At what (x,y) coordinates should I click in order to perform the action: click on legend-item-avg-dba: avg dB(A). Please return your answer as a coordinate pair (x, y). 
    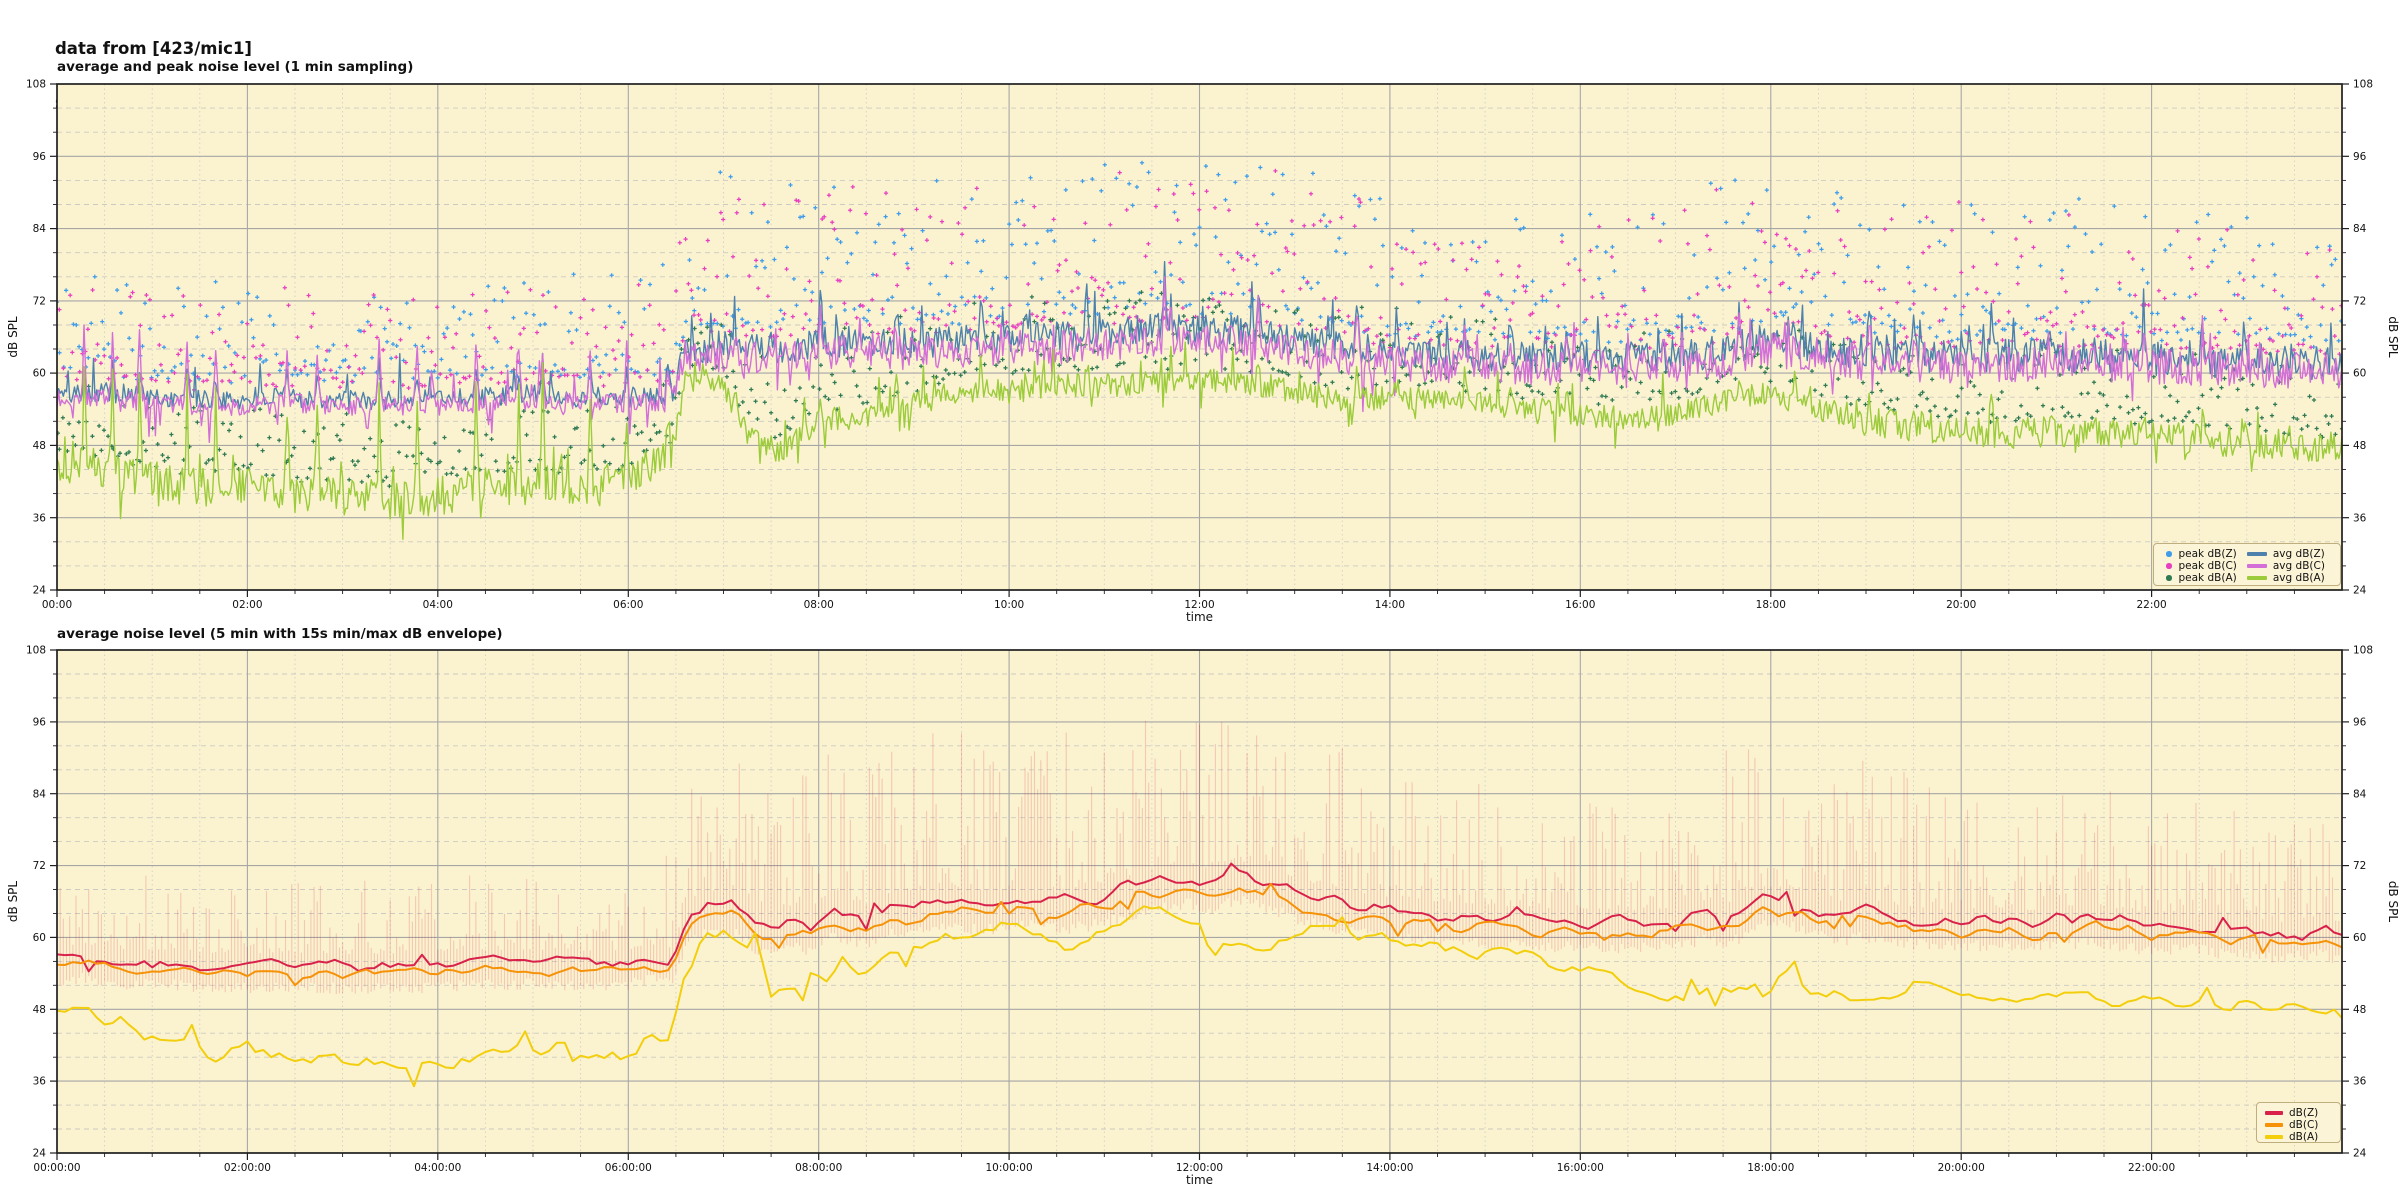
    Looking at the image, I should click on (2285, 578).